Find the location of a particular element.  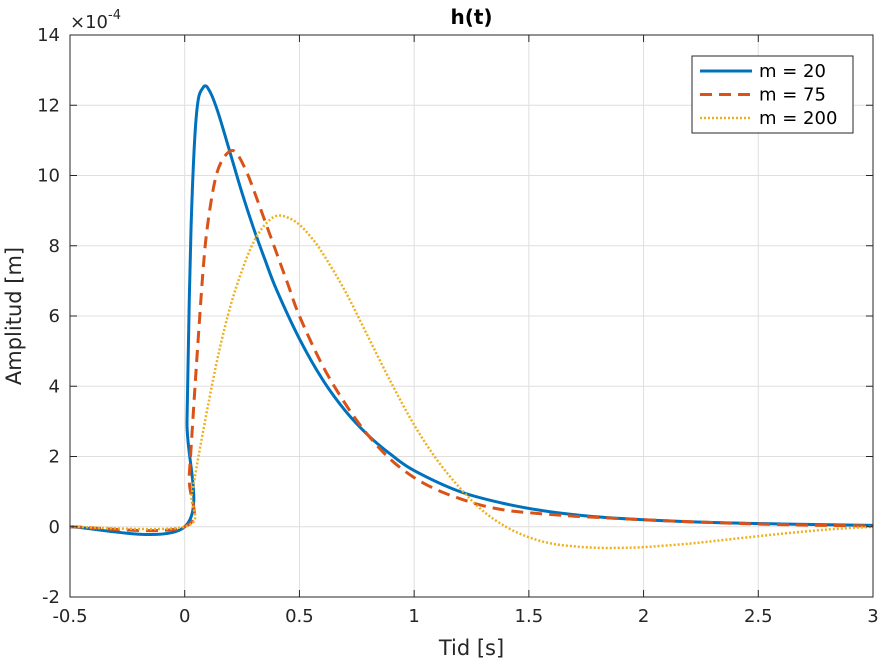

y-tick-label: 2 is located at coordinates (54, 457).